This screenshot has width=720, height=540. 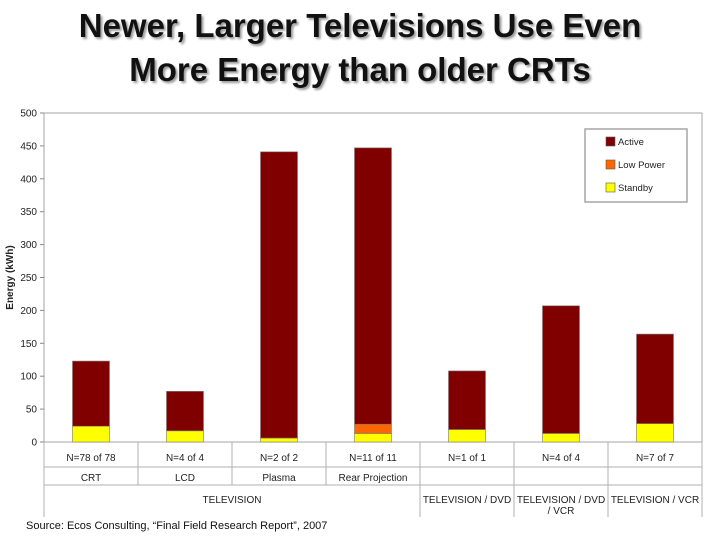 I want to click on y-tick-label: 100, so click(x=28, y=377).